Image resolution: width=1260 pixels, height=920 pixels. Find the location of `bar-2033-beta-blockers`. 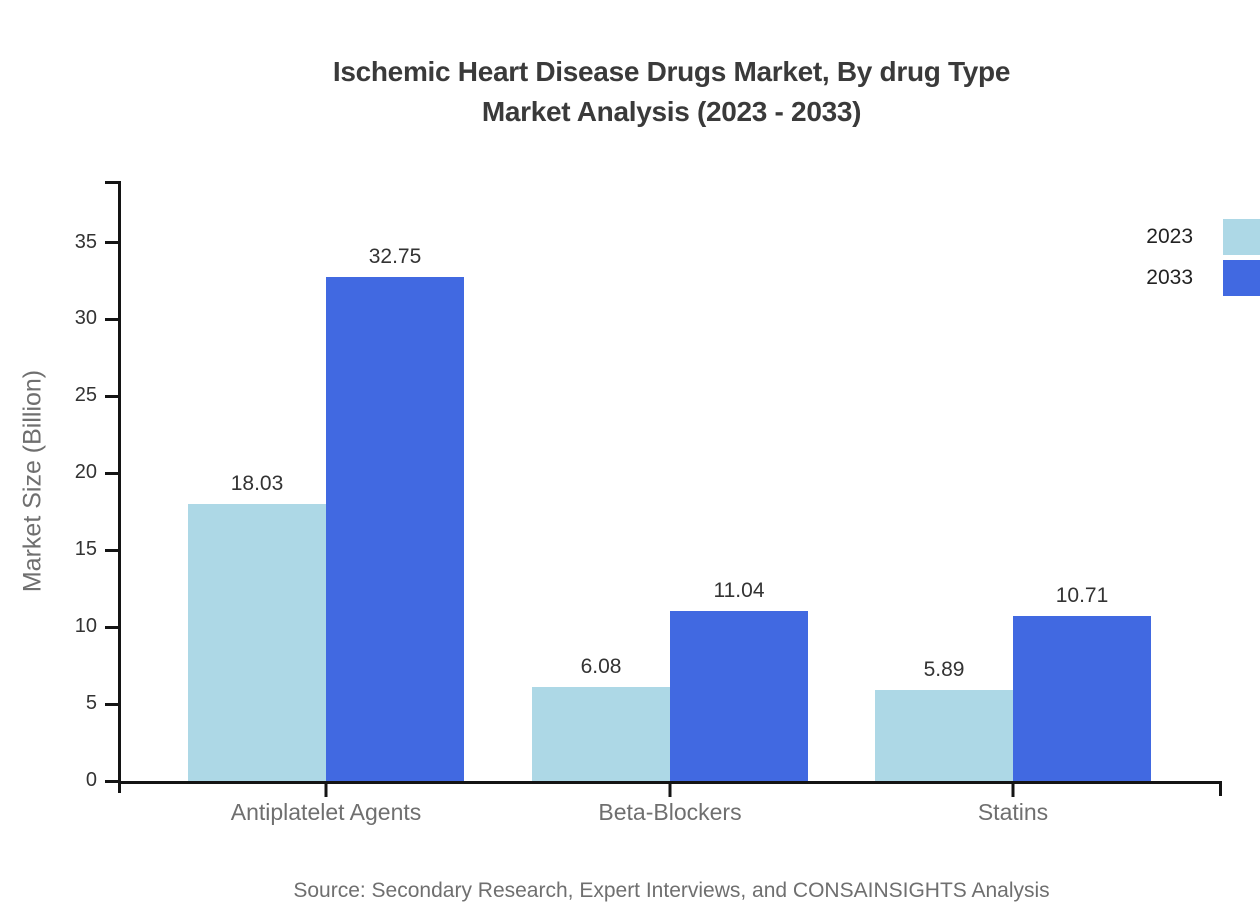

bar-2033-beta-blockers is located at coordinates (739, 696).